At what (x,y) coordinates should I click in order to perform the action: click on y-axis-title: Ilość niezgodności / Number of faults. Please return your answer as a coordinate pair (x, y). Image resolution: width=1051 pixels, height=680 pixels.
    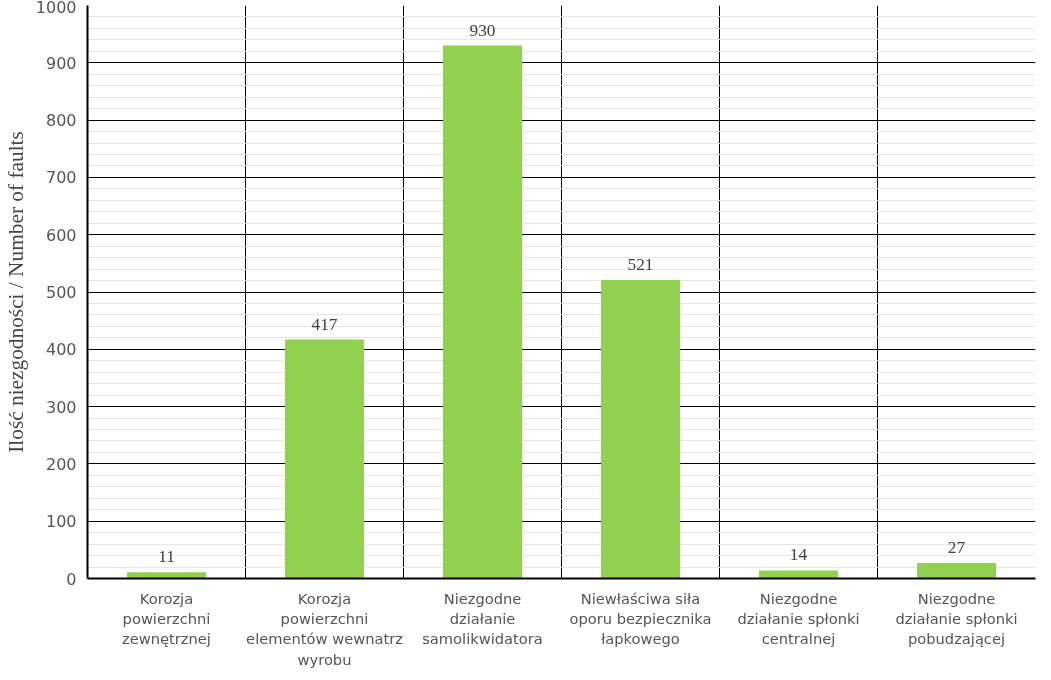
    Looking at the image, I should click on (15, 292).